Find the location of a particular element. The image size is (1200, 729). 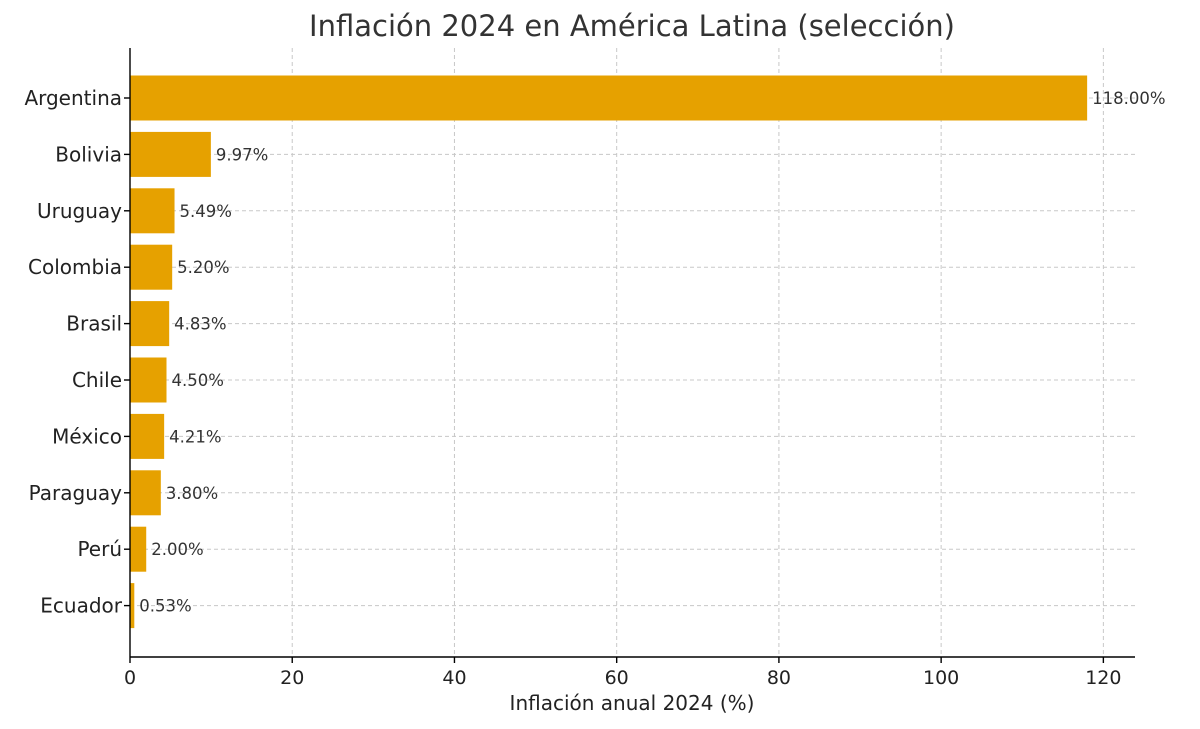

category-label: Uruguay is located at coordinates (79, 211).